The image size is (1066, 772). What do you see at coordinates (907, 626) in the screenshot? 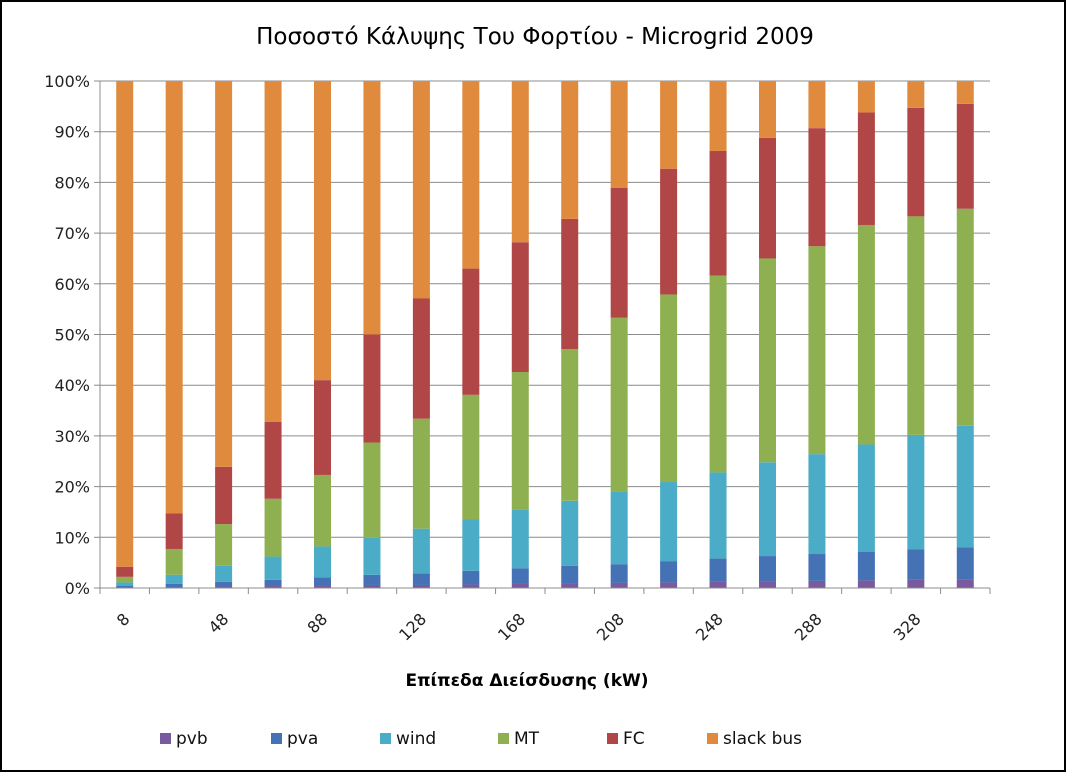
I see `x-tick-label: 328` at bounding box center [907, 626].